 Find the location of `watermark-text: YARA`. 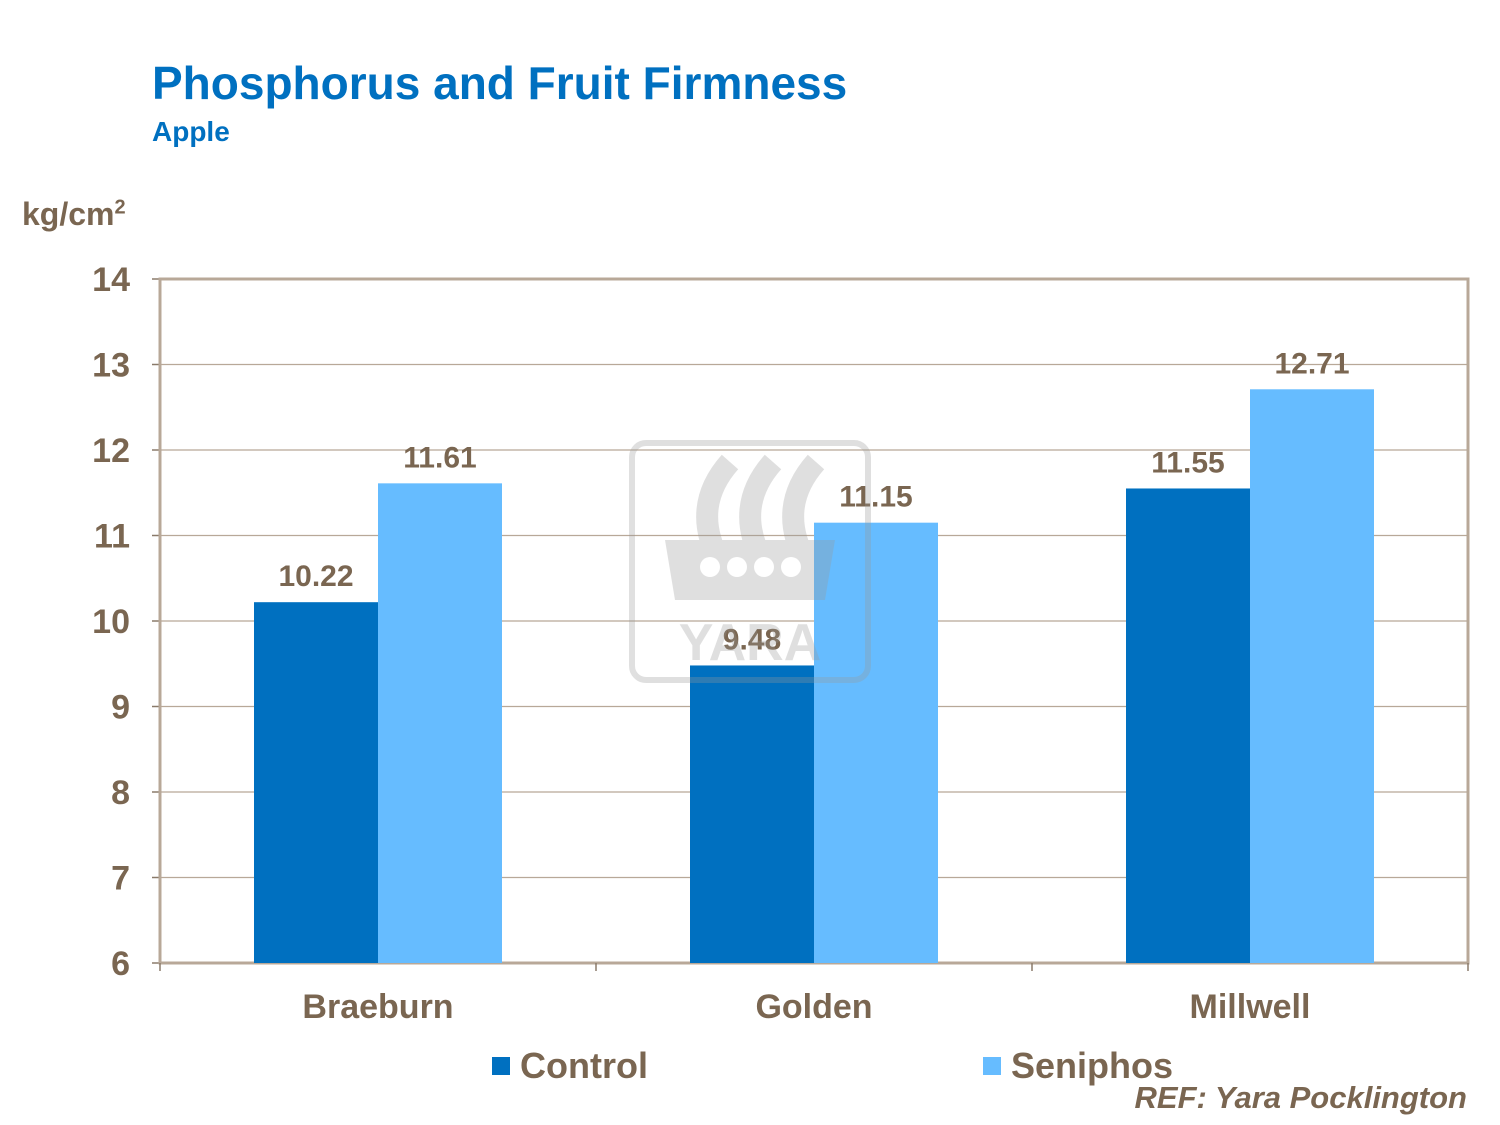

watermark-text: YARA is located at coordinates (750, 643).